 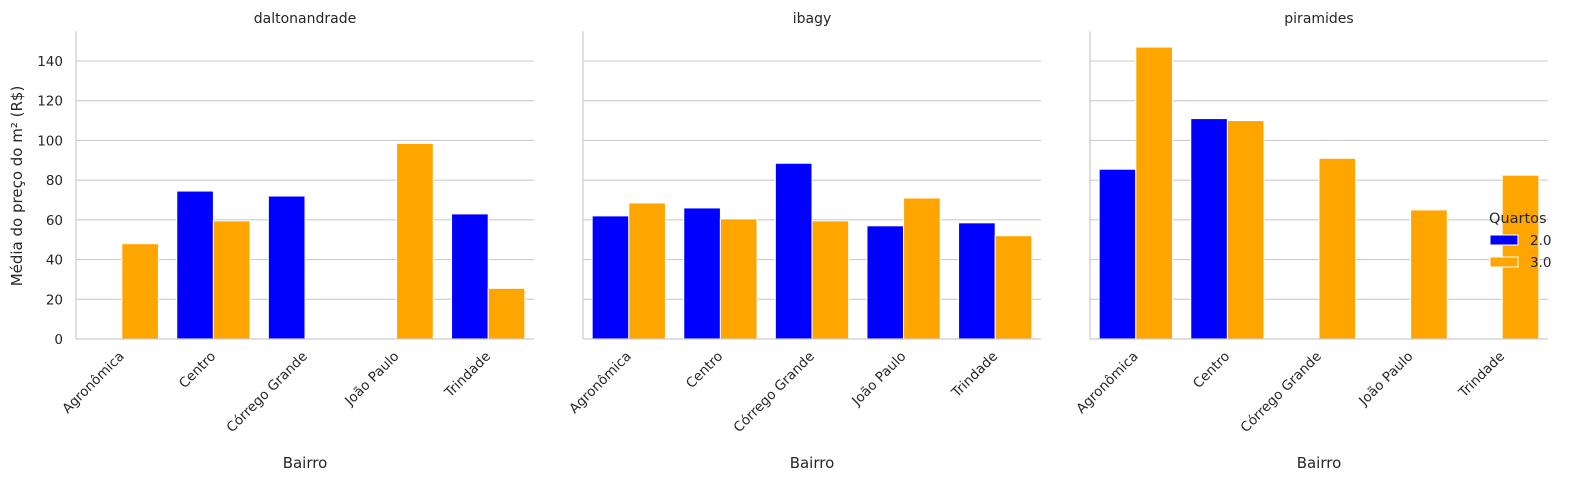 I want to click on y-tick-label: 80, so click(x=54, y=181).